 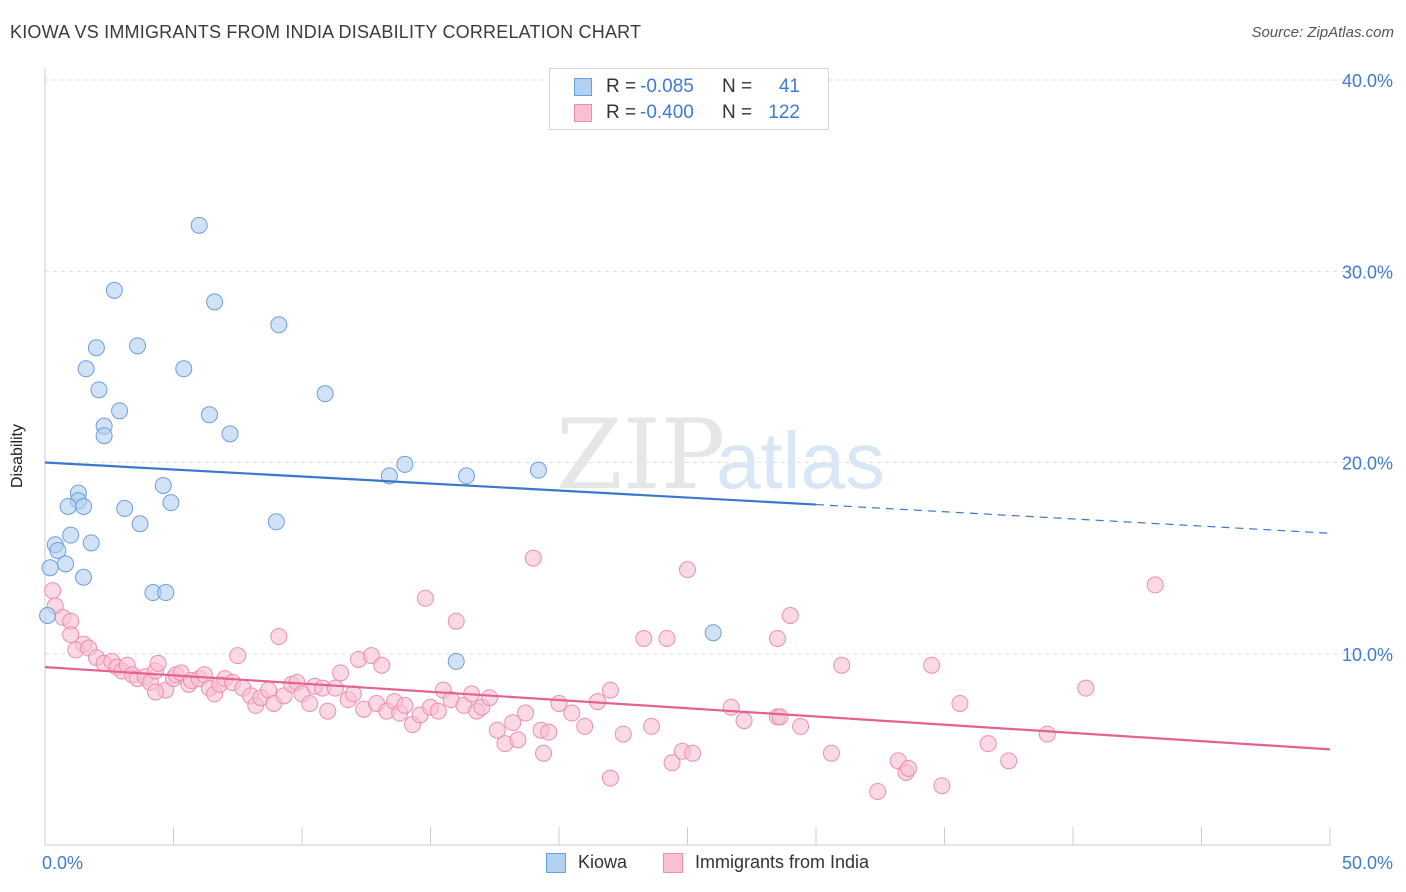 I want to click on legend-label-kiowa: Kiowa, so click(x=603, y=862).